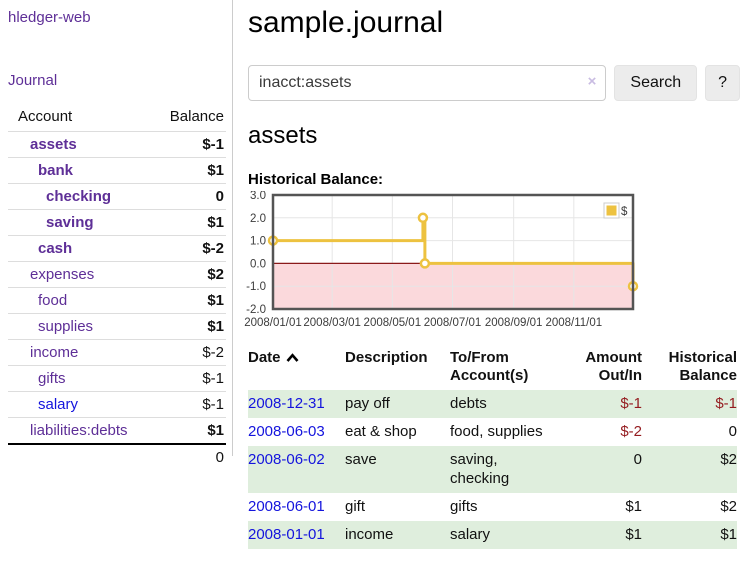  I want to click on help-button: ?, so click(722, 83).